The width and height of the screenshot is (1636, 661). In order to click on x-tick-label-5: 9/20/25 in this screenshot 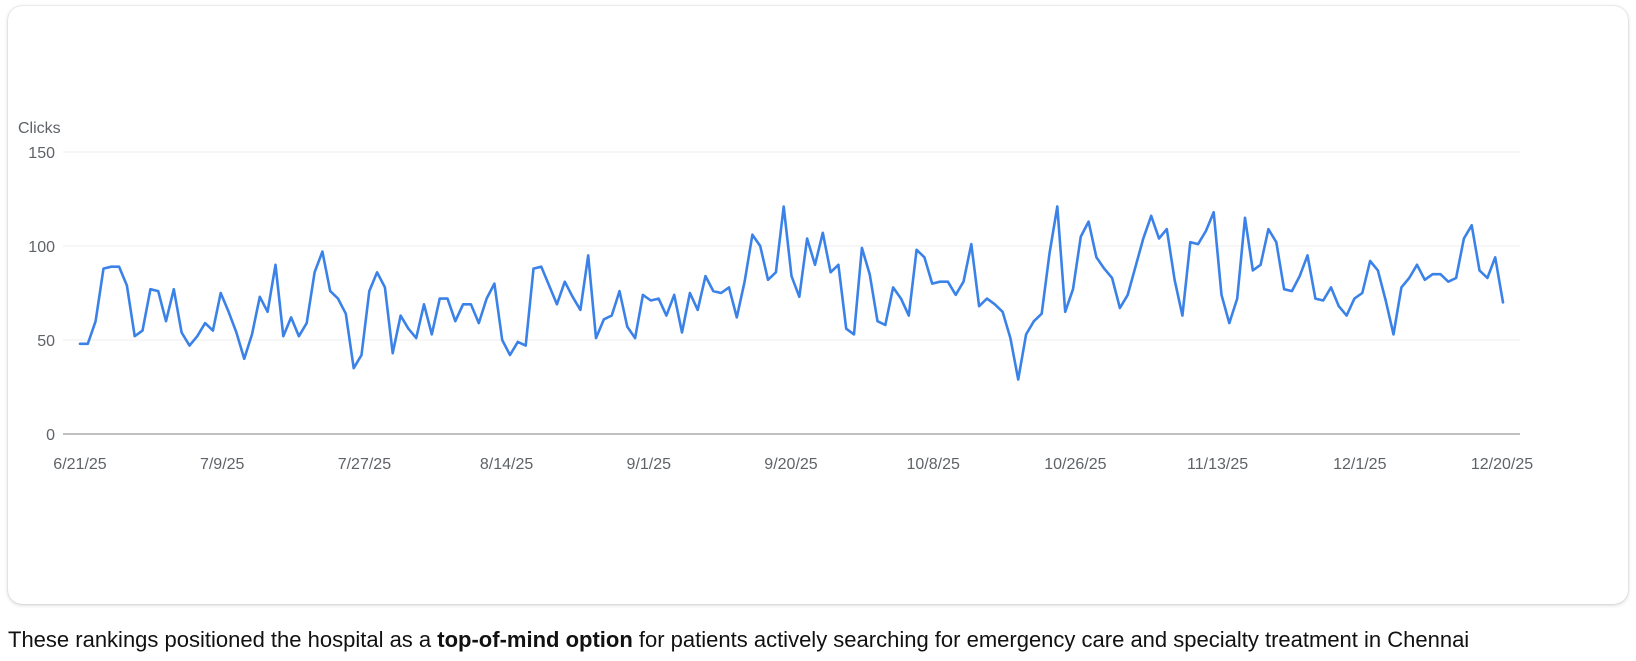, I will do `click(790, 464)`.